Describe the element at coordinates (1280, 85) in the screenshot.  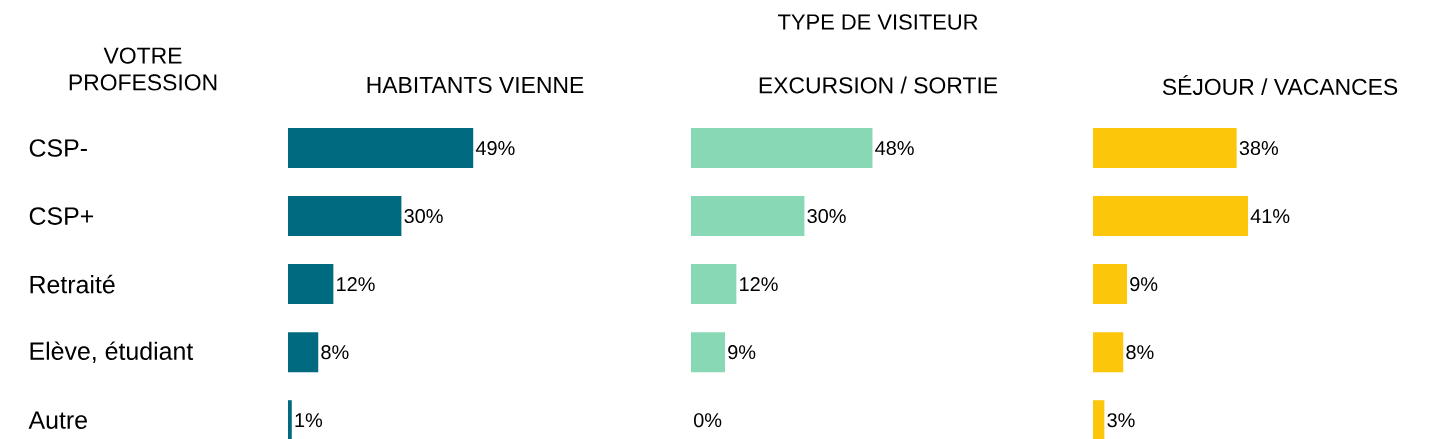
I see `chart-title: SÉJOUR / VACANCES` at that location.